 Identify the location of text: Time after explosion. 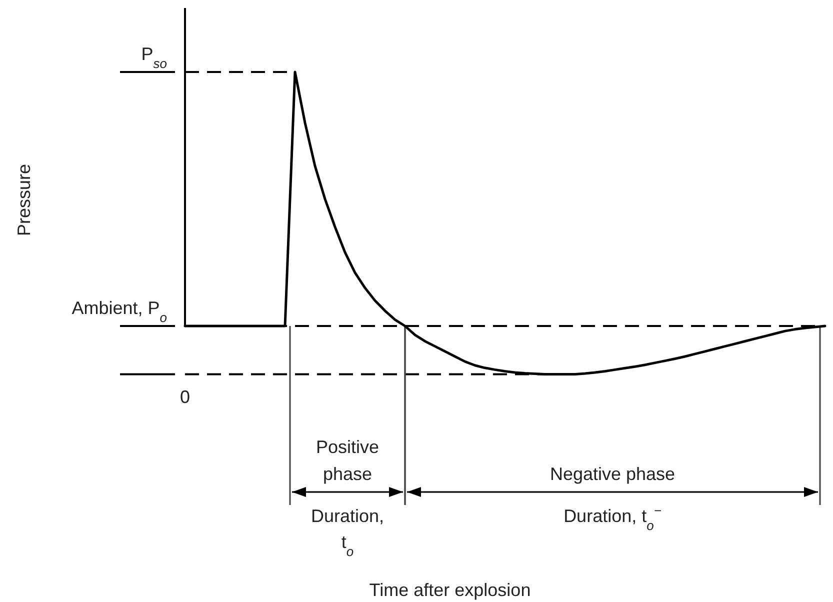
(450, 590).